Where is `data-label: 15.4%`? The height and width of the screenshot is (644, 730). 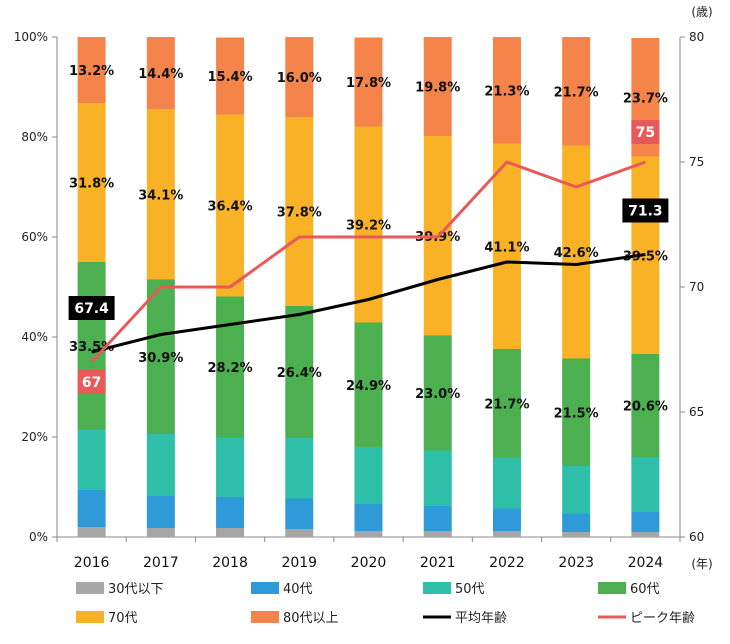
data-label: 15.4% is located at coordinates (230, 77).